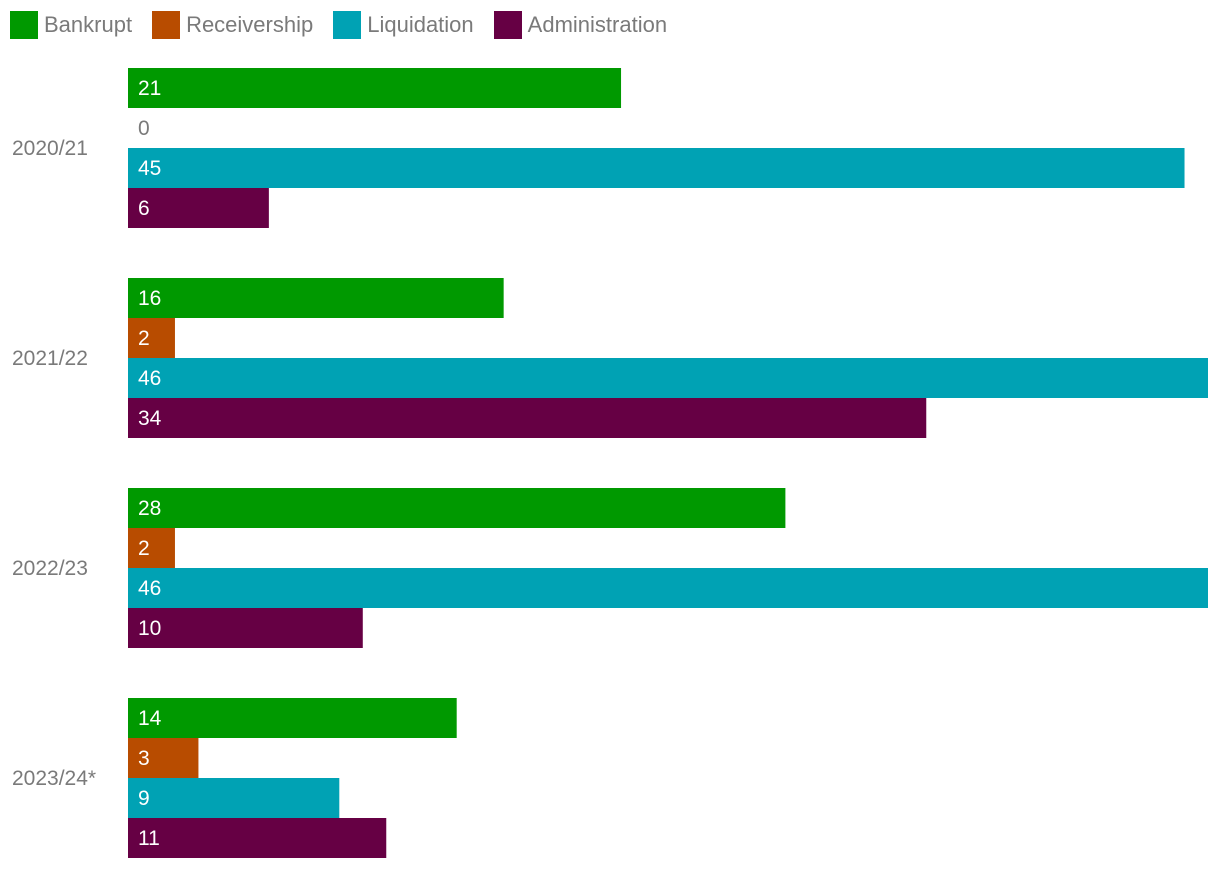  I want to click on category-label-2020-21: 2020/21, so click(50, 148).